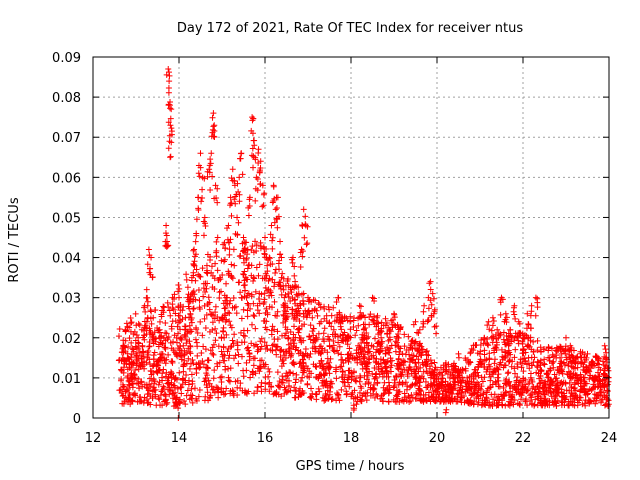 The image size is (640, 480). Describe the element at coordinates (437, 438) in the screenshot. I see `x-tick-label: 20` at that location.